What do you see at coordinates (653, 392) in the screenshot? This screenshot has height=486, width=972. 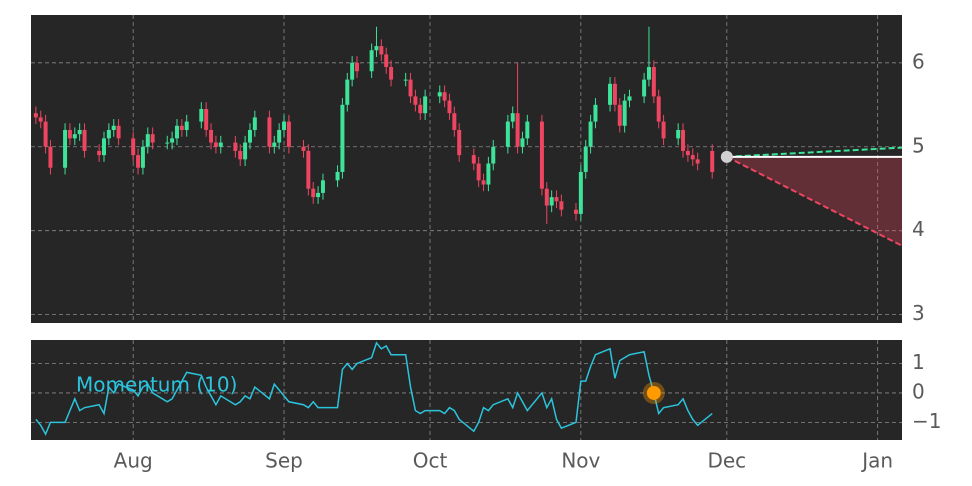 I see `marker` at bounding box center [653, 392].